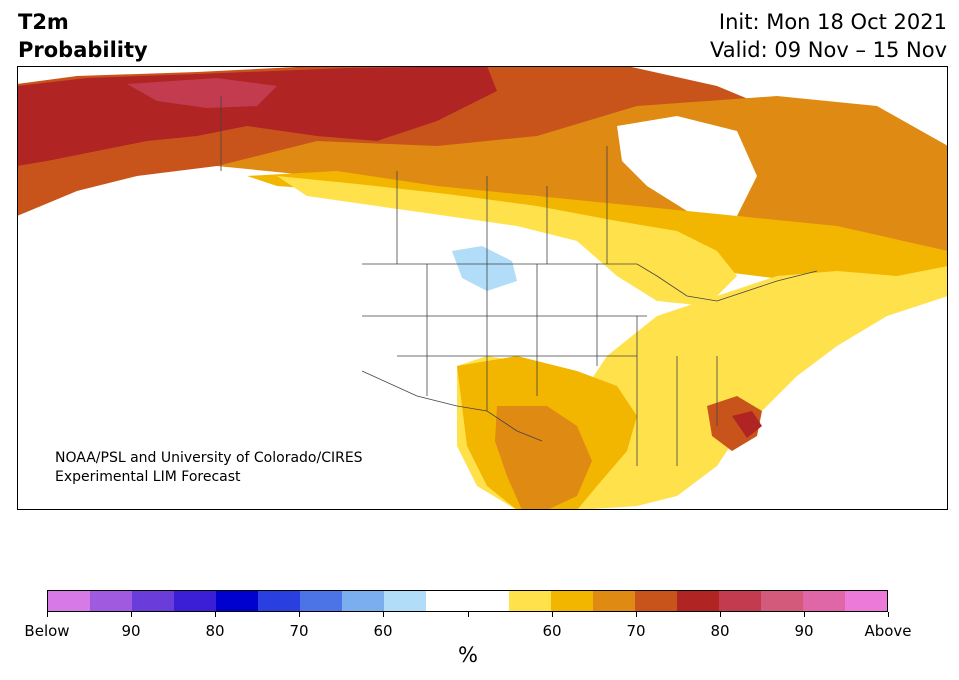 This screenshot has height=680, width=959. What do you see at coordinates (687, 166) in the screenshot?
I see `hudson-bay` at bounding box center [687, 166].